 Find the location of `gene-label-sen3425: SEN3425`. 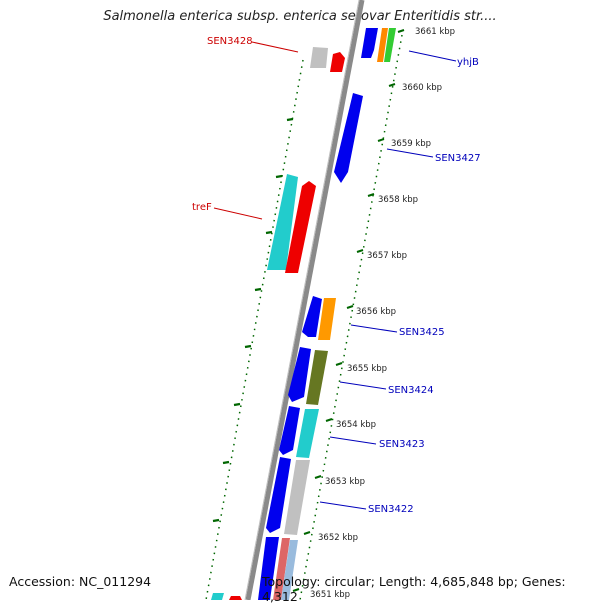

gene-label-sen3425: SEN3425 is located at coordinates (422, 332).